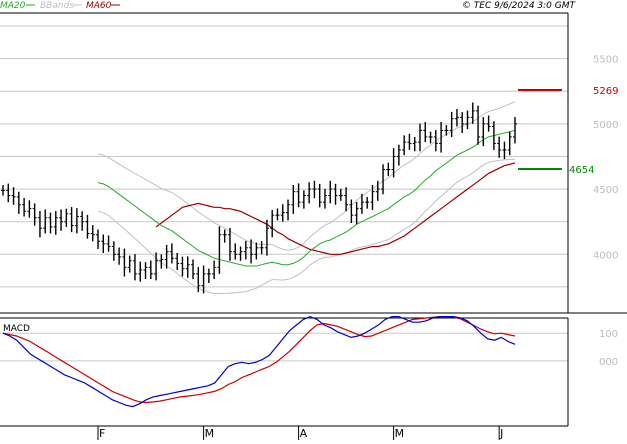 The height and width of the screenshot is (444, 627). I want to click on legend-ma20-label: MA20, so click(13, 6).